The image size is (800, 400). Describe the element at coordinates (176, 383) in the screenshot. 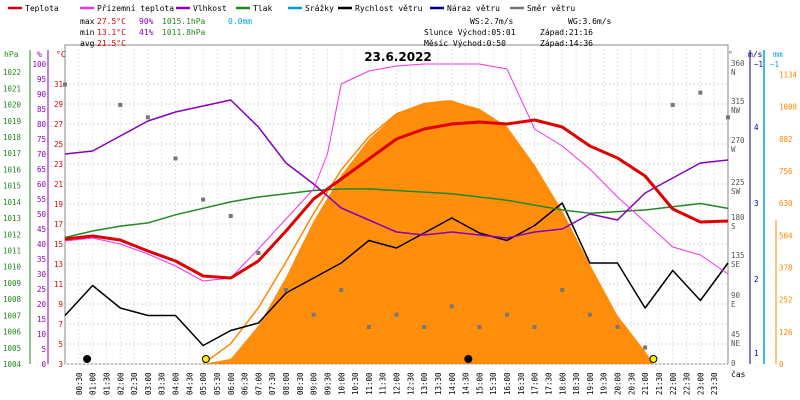

I see `time-tick-label: 04:00` at that location.